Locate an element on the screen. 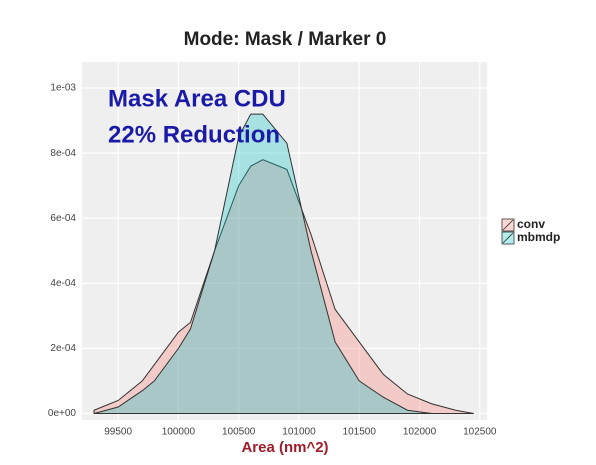 This screenshot has width=596, height=465. x-tick-label: 100500 is located at coordinates (239, 432).